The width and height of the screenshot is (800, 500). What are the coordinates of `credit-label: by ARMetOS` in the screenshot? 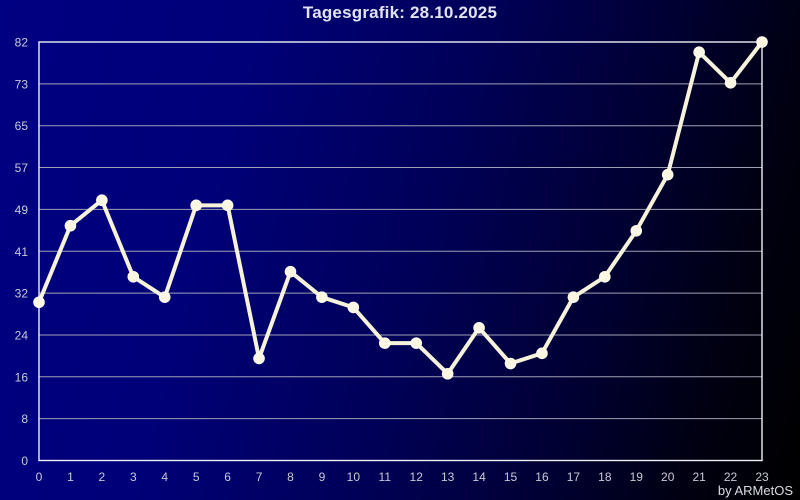 It's located at (755, 490).